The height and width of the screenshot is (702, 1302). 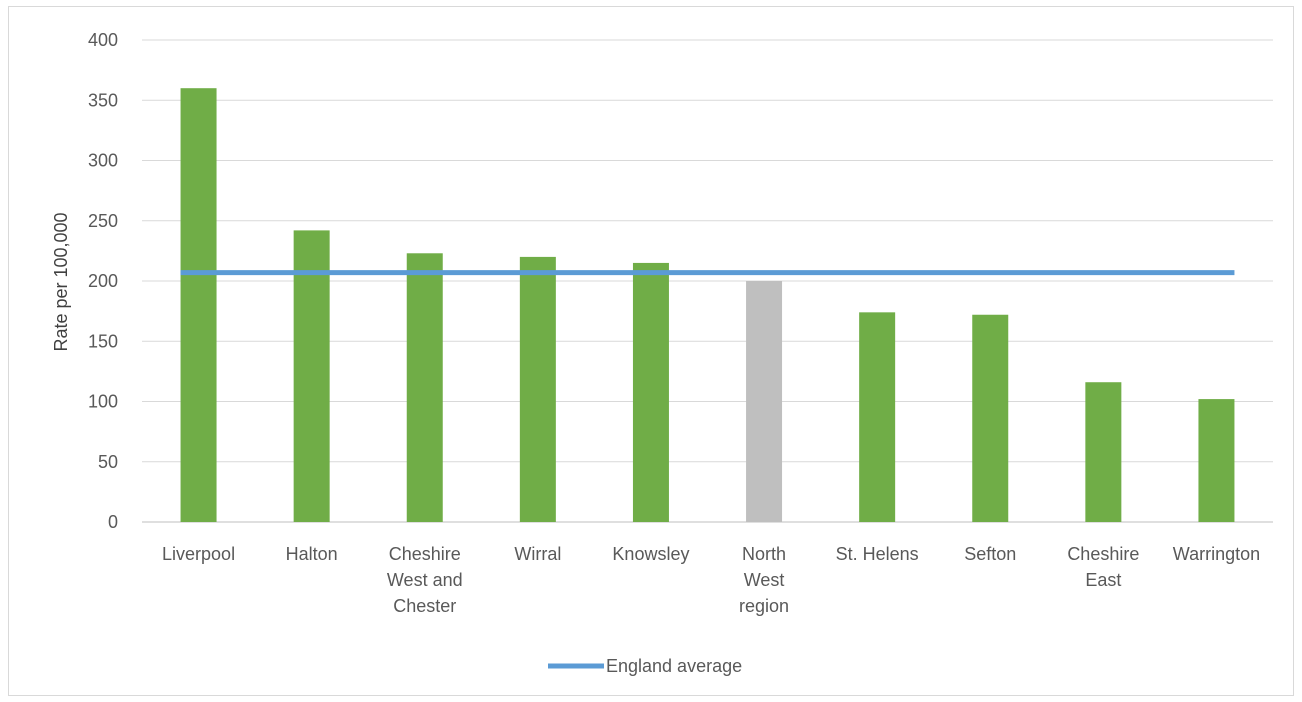 What do you see at coordinates (108, 462) in the screenshot?
I see `y-tick-label: 50` at bounding box center [108, 462].